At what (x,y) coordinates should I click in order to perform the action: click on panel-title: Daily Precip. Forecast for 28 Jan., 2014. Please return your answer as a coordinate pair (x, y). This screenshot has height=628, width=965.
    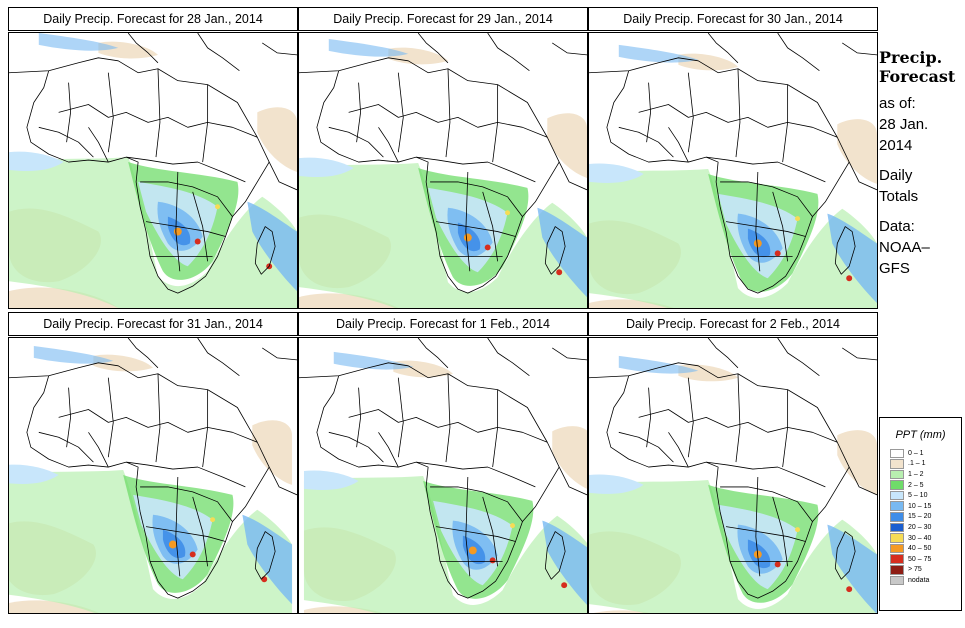
    Looking at the image, I should click on (153, 19).